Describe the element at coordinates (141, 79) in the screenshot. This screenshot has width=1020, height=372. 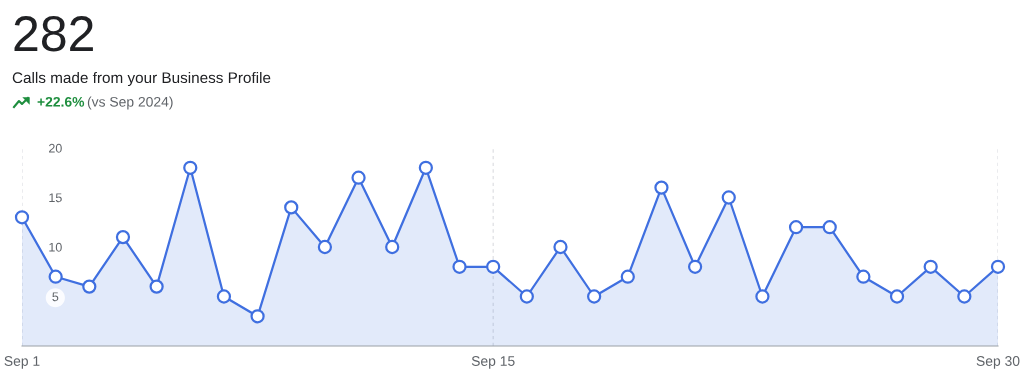
I see `chart-subtitle: Calls made from your Business Profile` at that location.